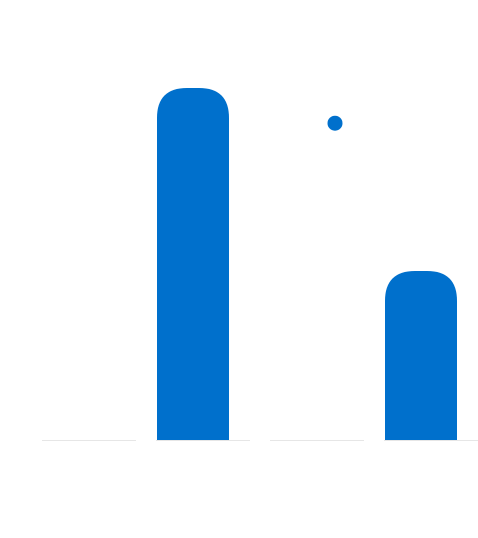 The height and width of the screenshot is (538, 478). What do you see at coordinates (335, 123) in the screenshot?
I see `point` at bounding box center [335, 123].